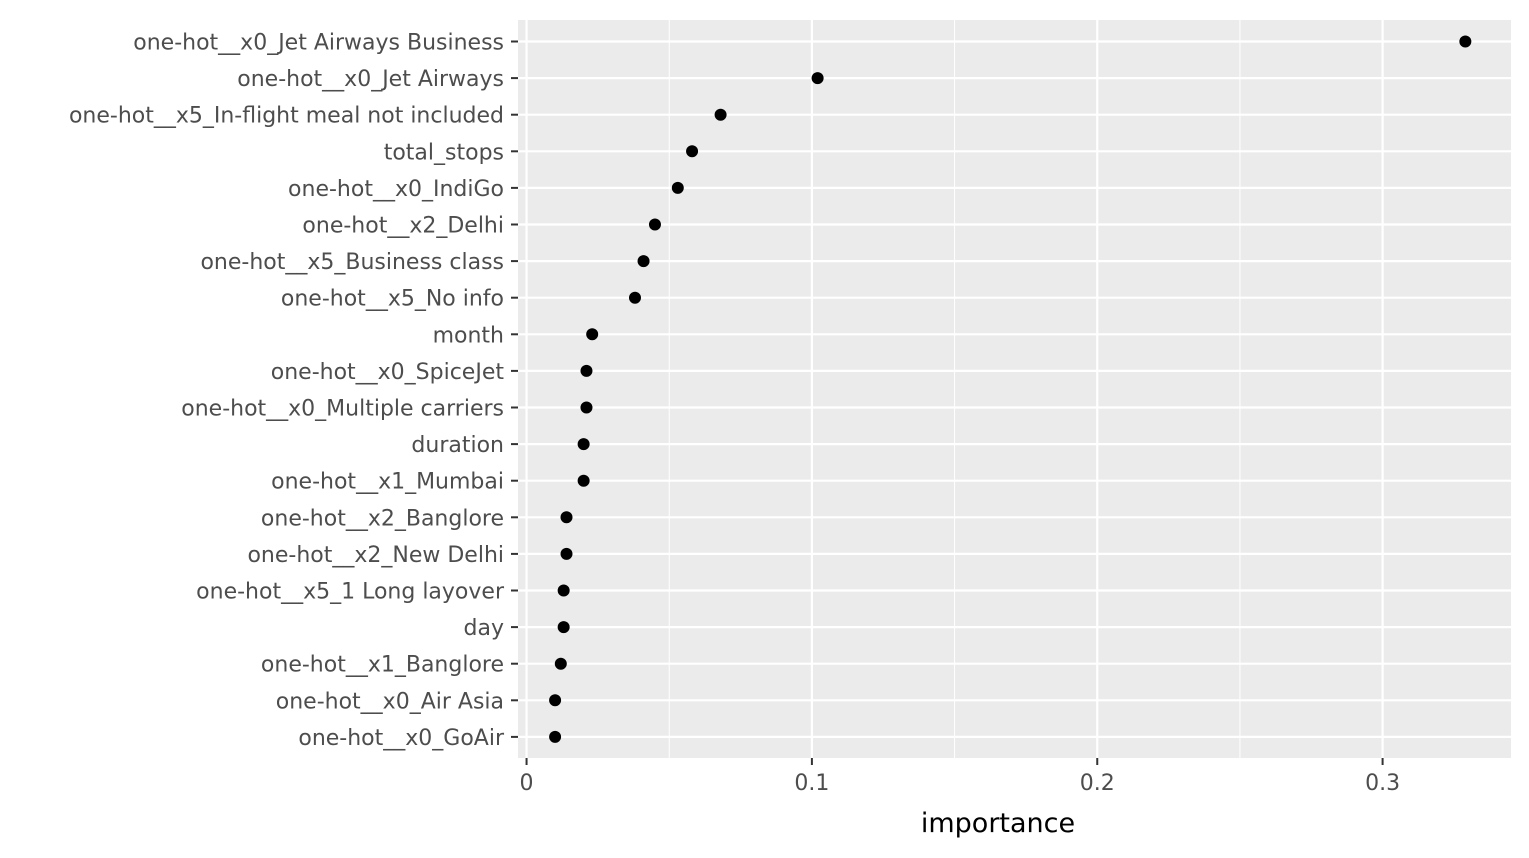 The image size is (1529, 858). I want to click on y-tick-label: month, so click(468, 335).